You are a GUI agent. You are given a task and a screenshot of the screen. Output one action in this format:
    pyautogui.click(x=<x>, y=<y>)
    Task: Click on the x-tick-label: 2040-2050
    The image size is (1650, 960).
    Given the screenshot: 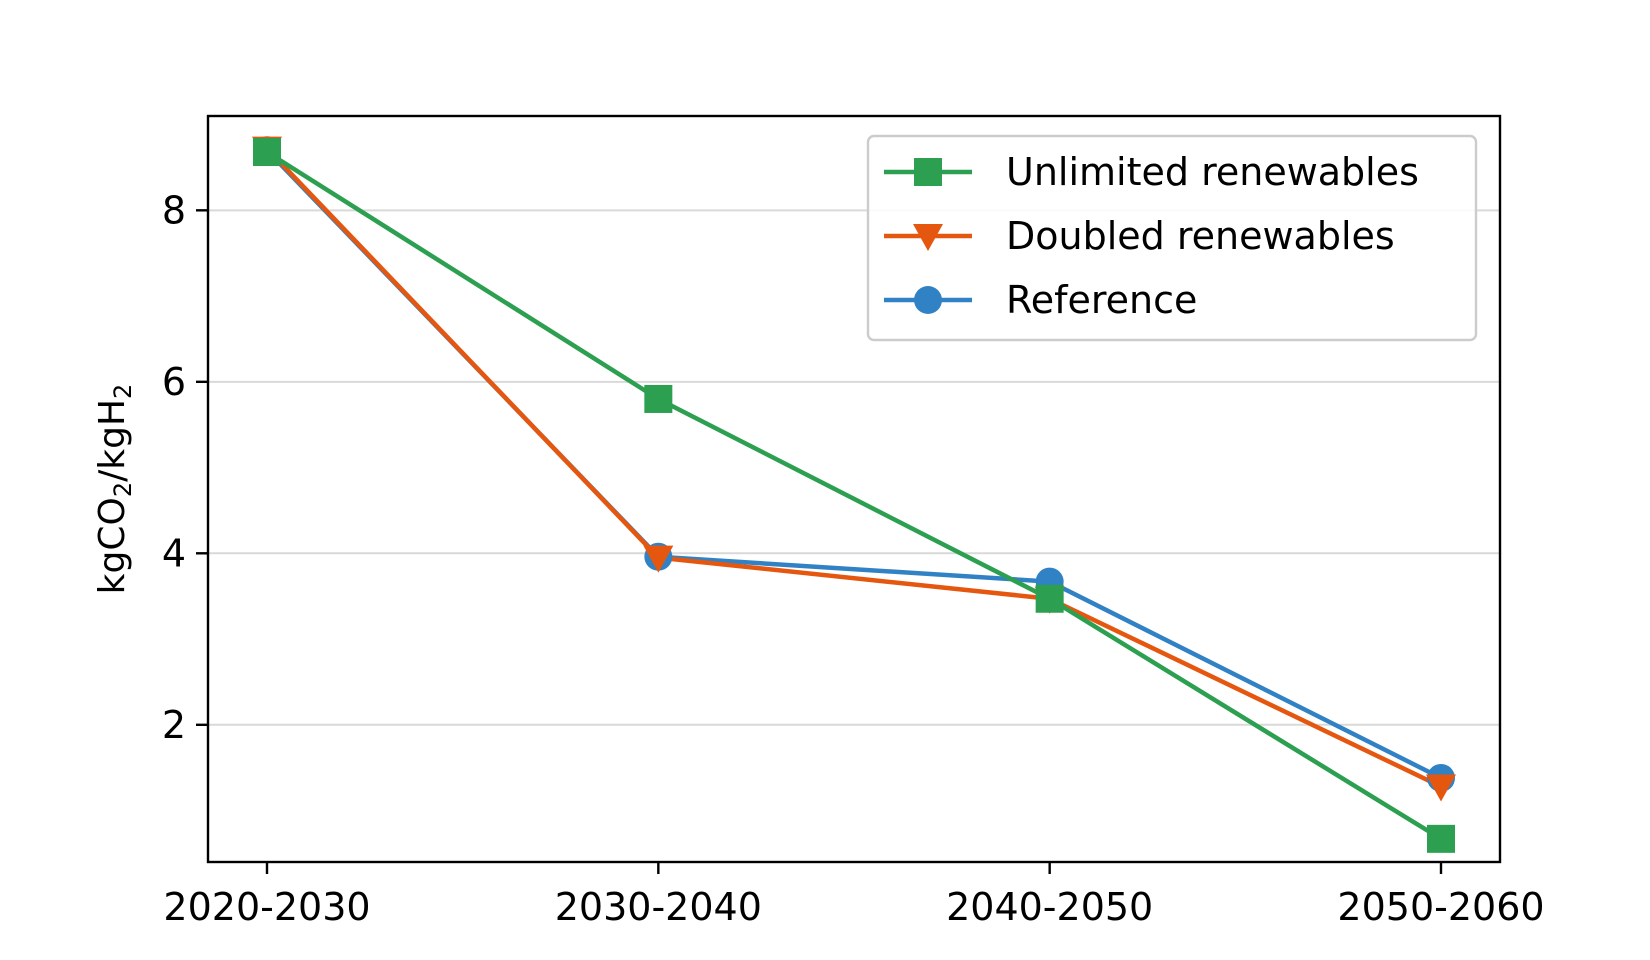 What is the action you would take?
    pyautogui.click(x=1049, y=907)
    